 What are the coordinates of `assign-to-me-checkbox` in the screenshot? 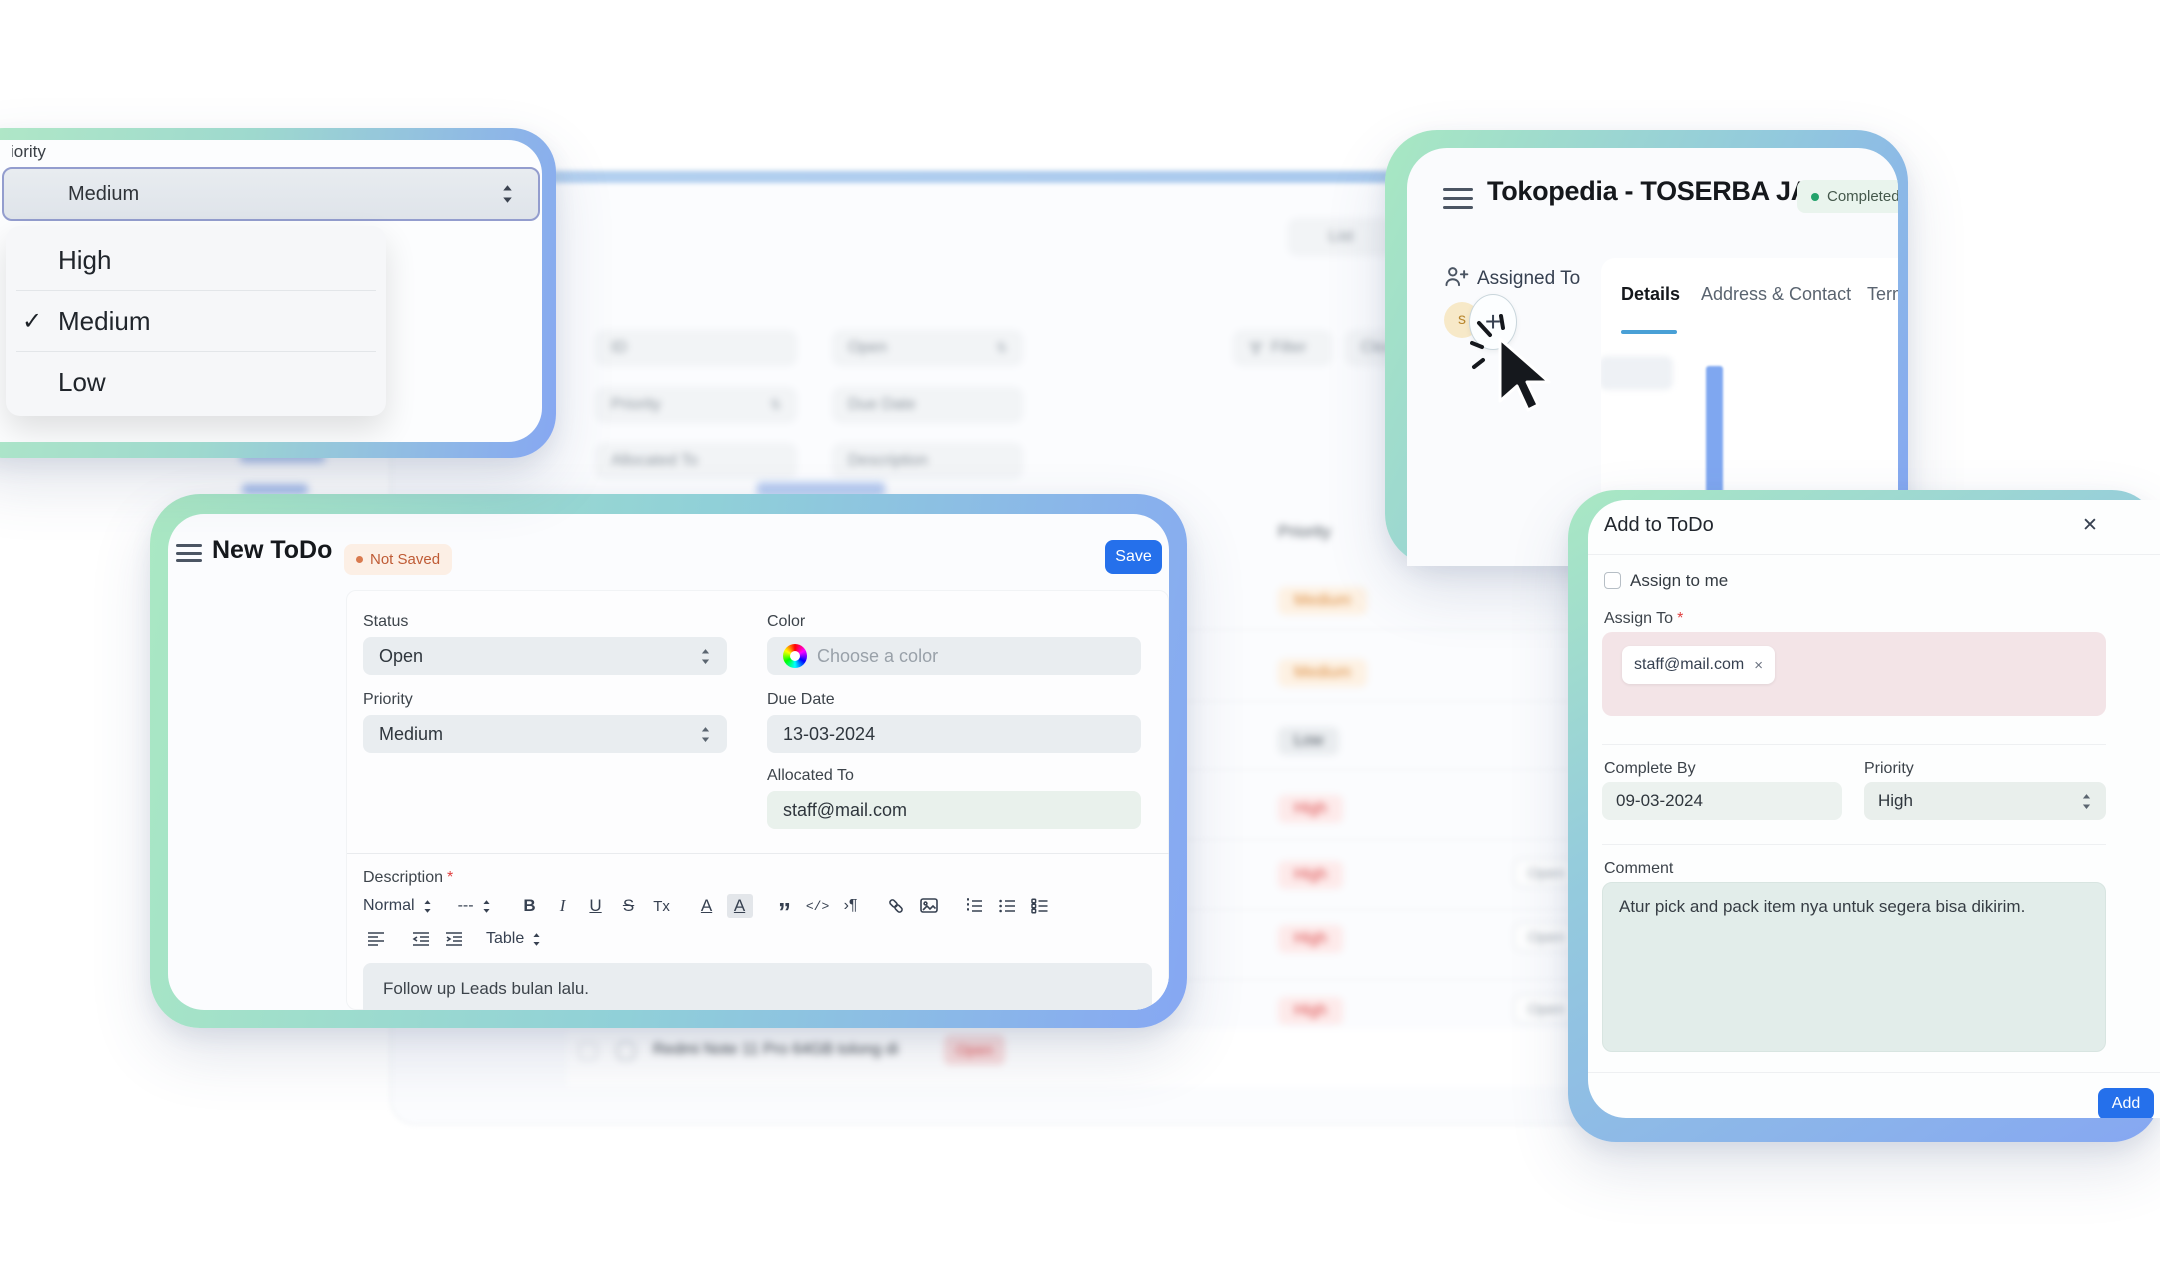 It's located at (1612, 580).